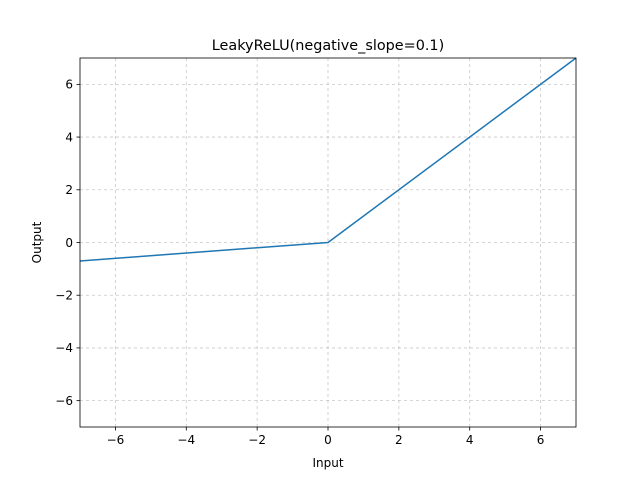 The height and width of the screenshot is (484, 640). What do you see at coordinates (69, 190) in the screenshot?
I see `y-tick-label: 2` at bounding box center [69, 190].